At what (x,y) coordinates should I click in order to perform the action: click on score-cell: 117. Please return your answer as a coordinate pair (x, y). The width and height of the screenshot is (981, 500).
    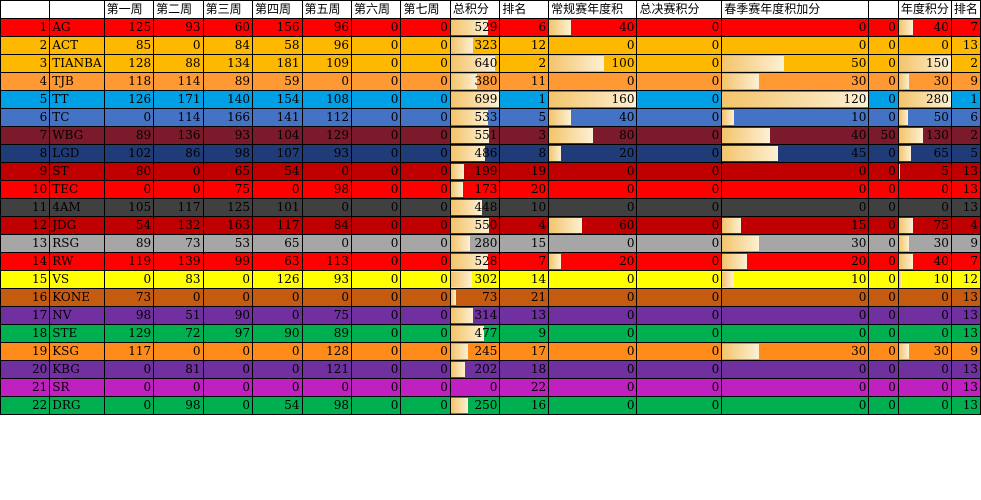
    Looking at the image, I should click on (178, 207).